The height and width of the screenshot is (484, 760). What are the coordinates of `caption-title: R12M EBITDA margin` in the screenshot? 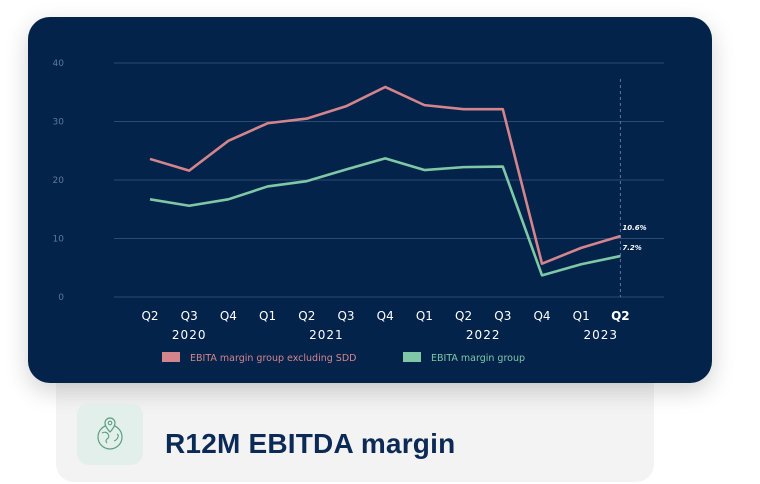 It's located at (310, 443).